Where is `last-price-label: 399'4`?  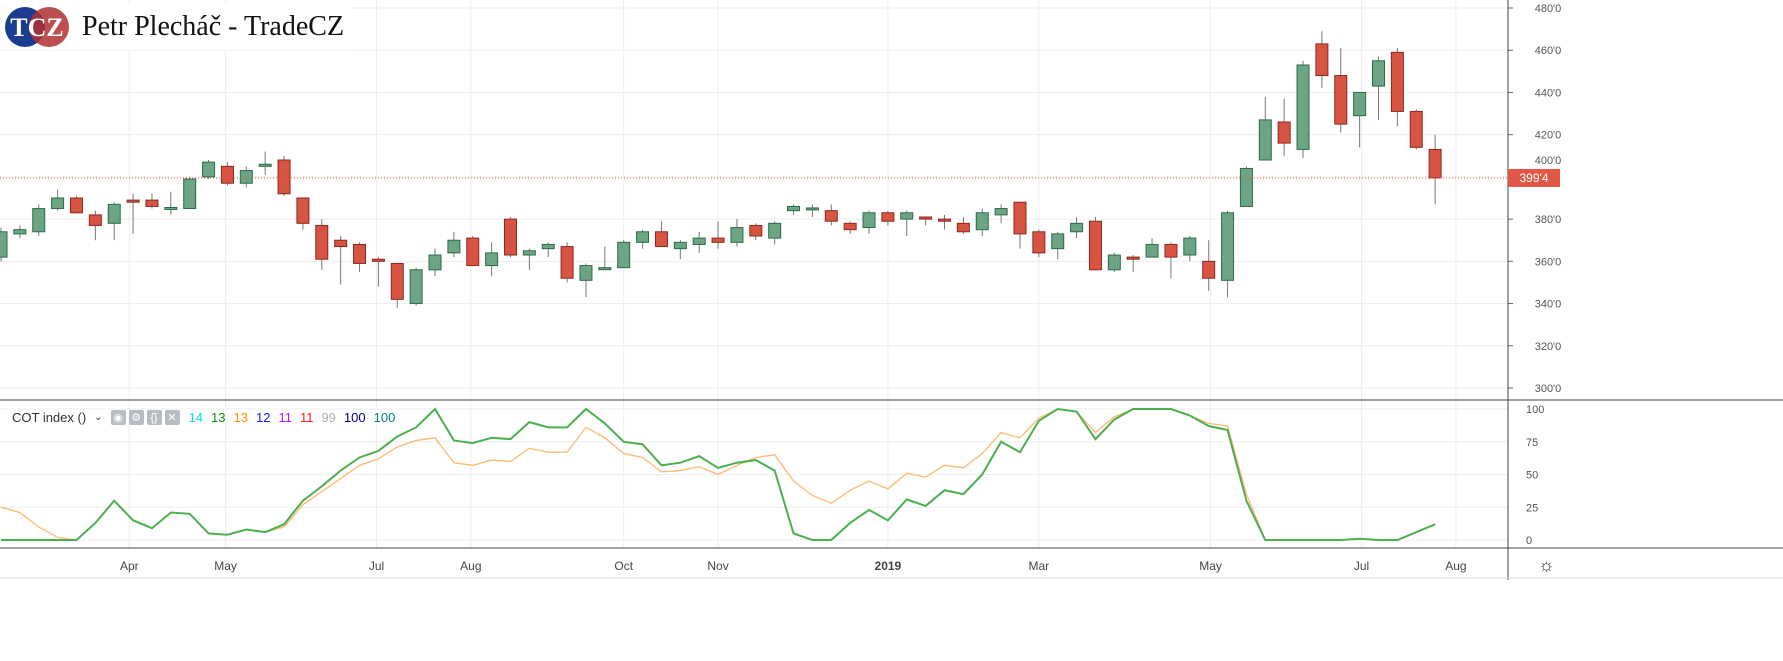 last-price-label: 399'4 is located at coordinates (1534, 178).